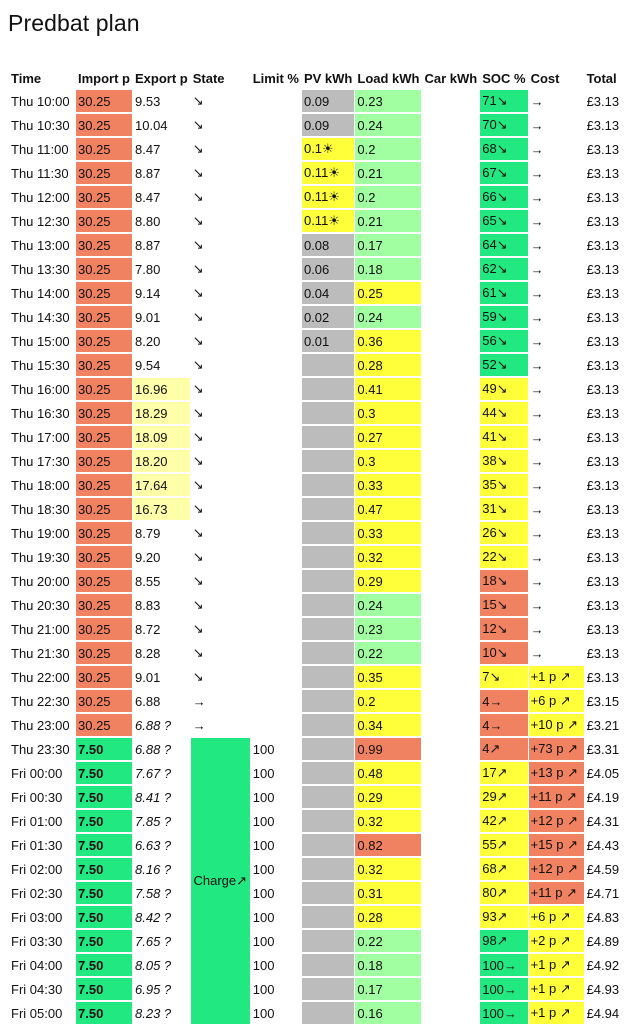  Describe the element at coordinates (148, 341) in the screenshot. I see `cell-export: 8.20` at that location.